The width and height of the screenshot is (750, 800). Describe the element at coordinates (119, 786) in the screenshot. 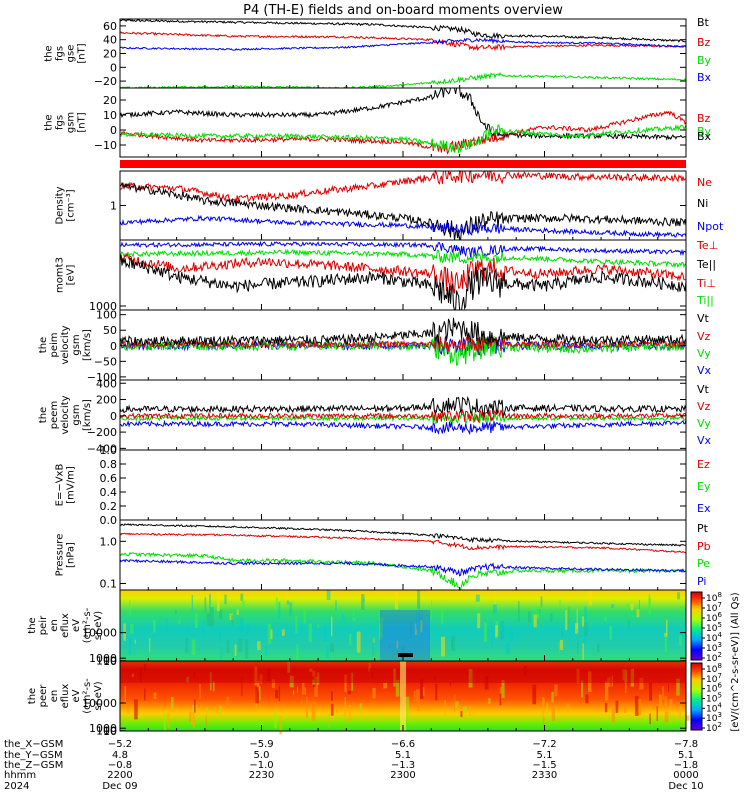

I see `x-tick-label: Dec 09` at that location.